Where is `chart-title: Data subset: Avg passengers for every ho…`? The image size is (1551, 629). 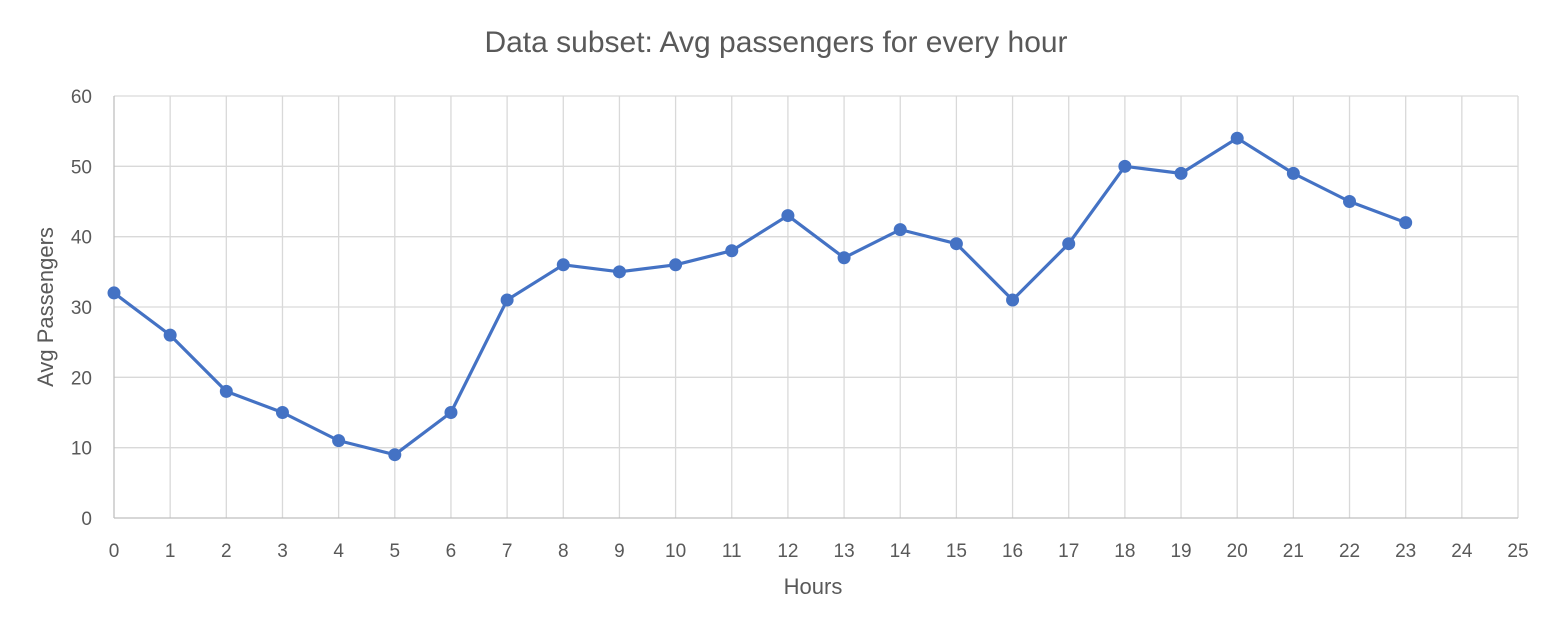 chart-title: Data subset: Avg passengers for every ho… is located at coordinates (775, 42).